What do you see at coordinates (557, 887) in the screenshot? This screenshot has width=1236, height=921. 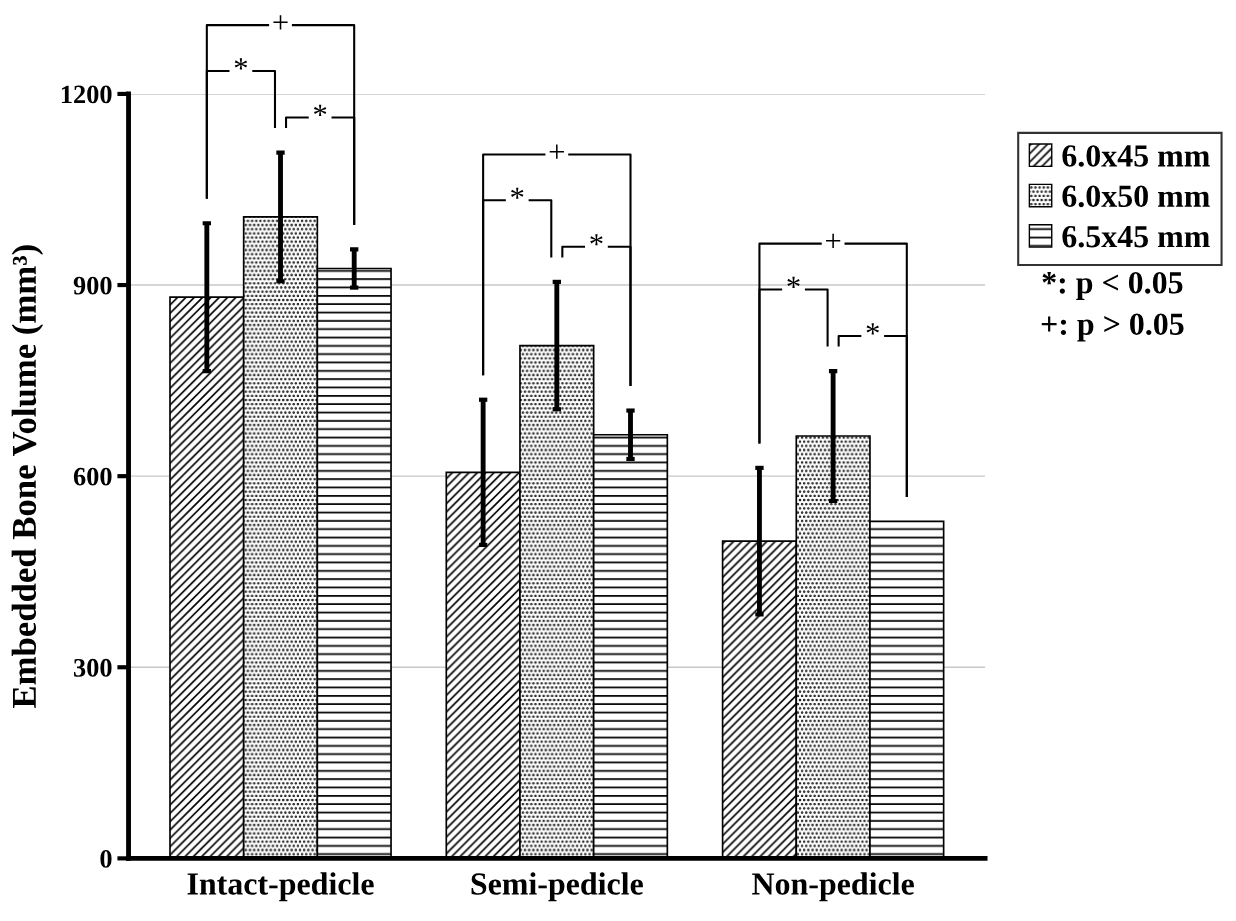 I see `x-tick-label: Semi-pedicle` at bounding box center [557, 887].